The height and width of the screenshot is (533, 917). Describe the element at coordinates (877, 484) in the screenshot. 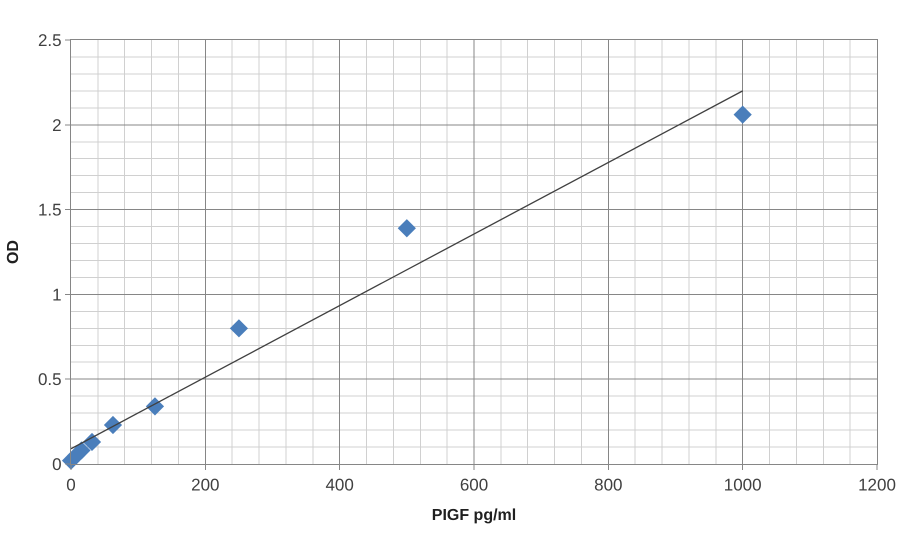

I see `x-tick-label: 1200` at that location.